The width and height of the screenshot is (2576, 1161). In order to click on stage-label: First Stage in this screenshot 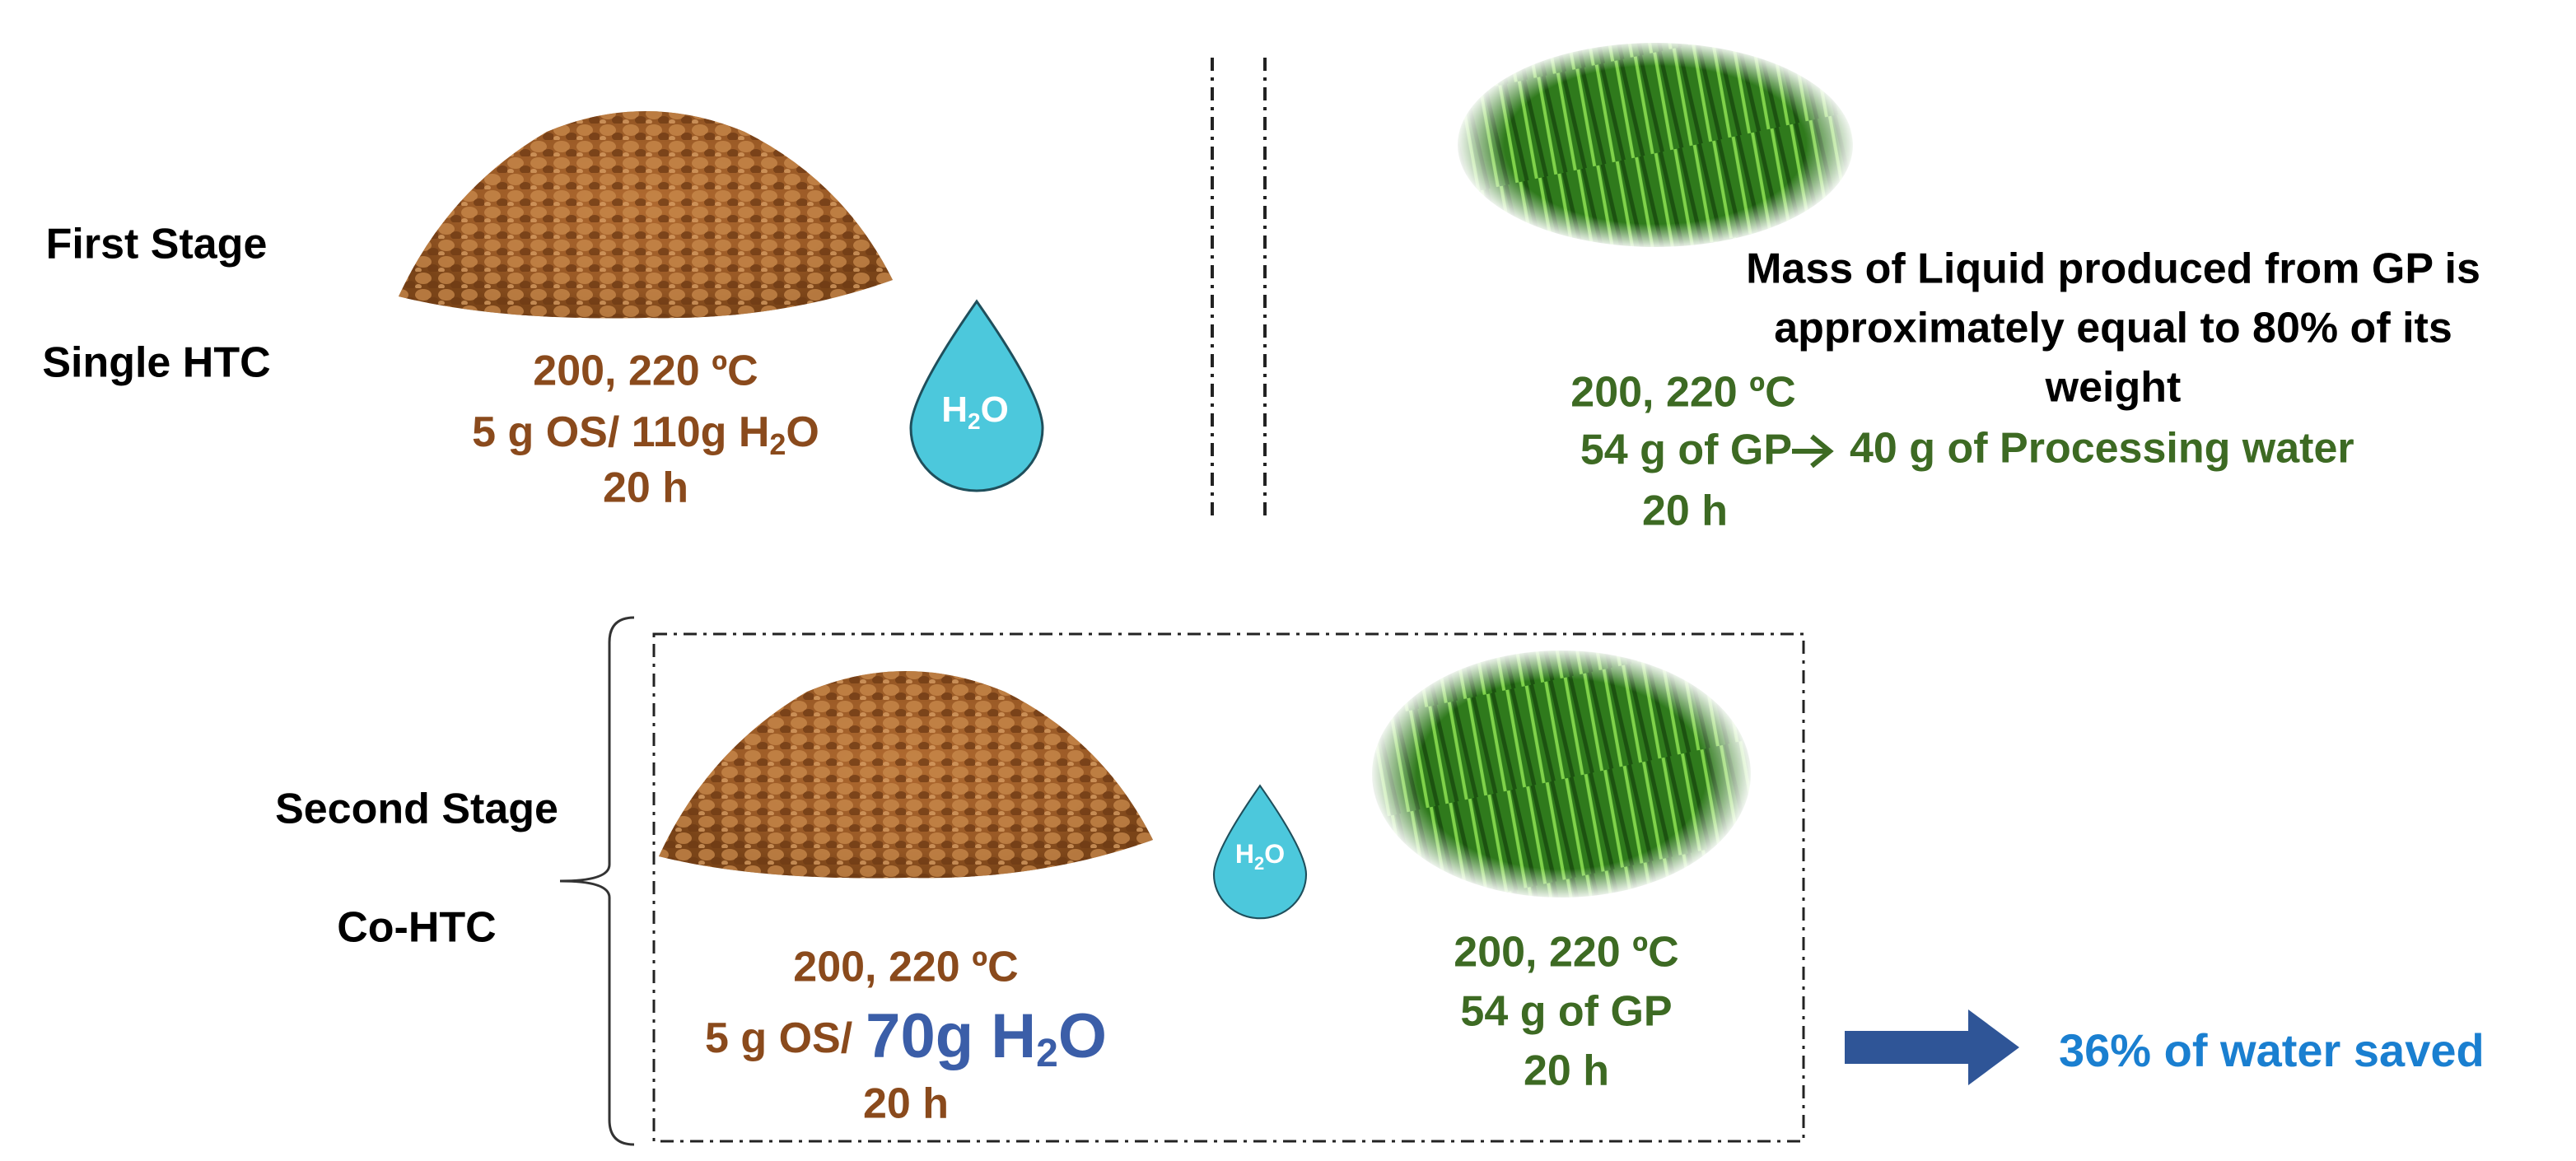, I will do `click(157, 245)`.